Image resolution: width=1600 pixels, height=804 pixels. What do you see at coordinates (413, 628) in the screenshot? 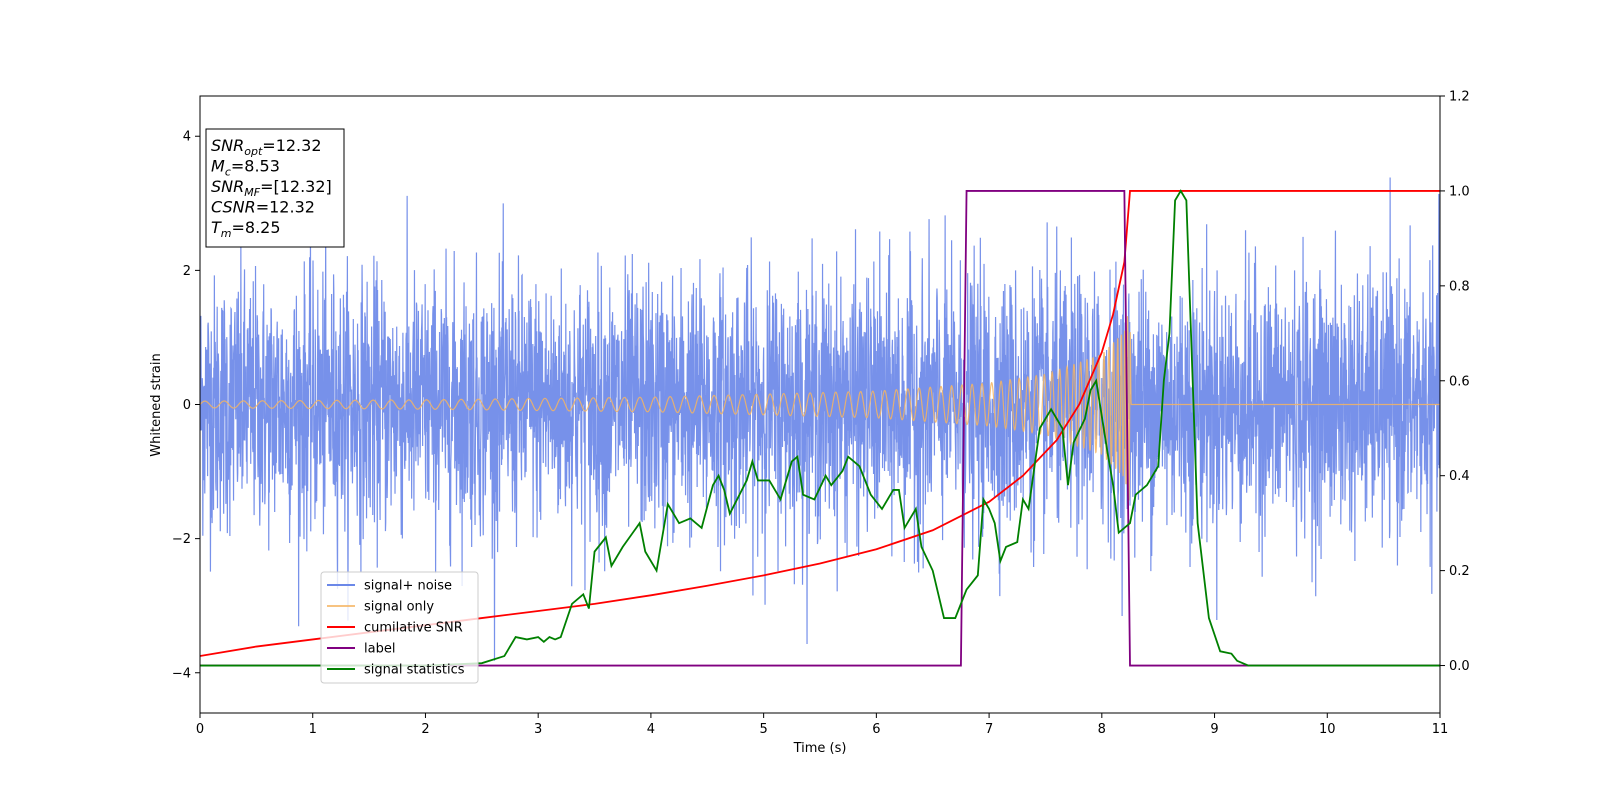
I see `legend-label: cumilative SNR` at bounding box center [413, 628].